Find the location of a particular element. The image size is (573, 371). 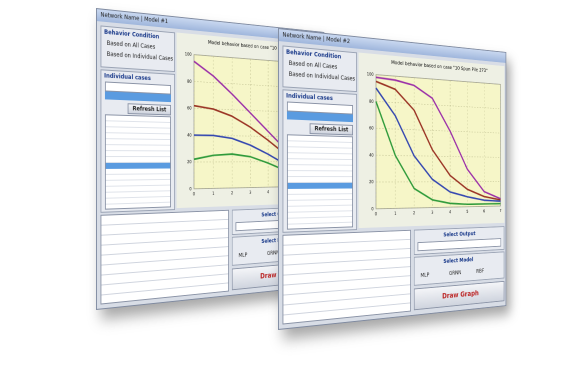

group-heading: Select Output is located at coordinates (459, 235).